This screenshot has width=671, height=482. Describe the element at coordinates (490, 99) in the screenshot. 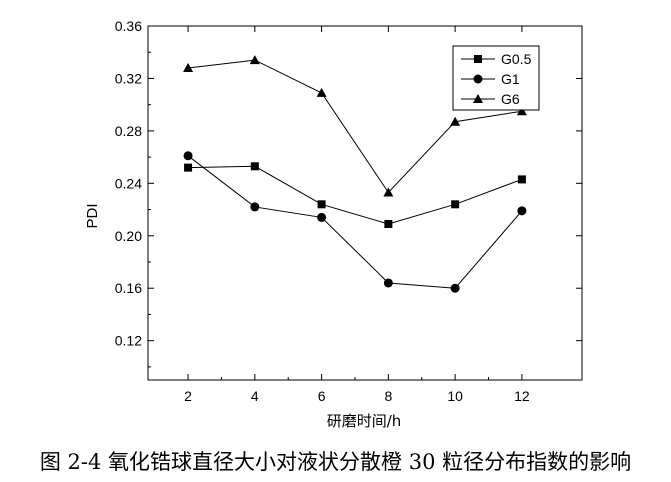

I see `legend-item: G6` at that location.